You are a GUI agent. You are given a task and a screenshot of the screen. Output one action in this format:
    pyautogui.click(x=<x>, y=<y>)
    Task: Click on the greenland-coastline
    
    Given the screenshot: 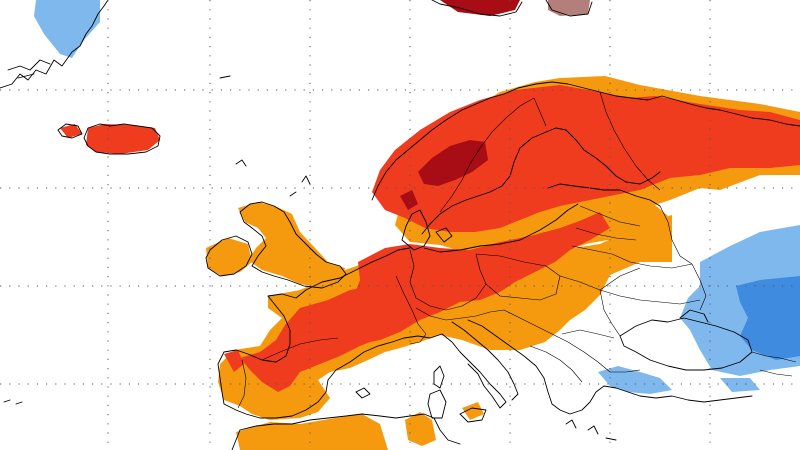 What is the action you would take?
    pyautogui.click(x=54, y=44)
    